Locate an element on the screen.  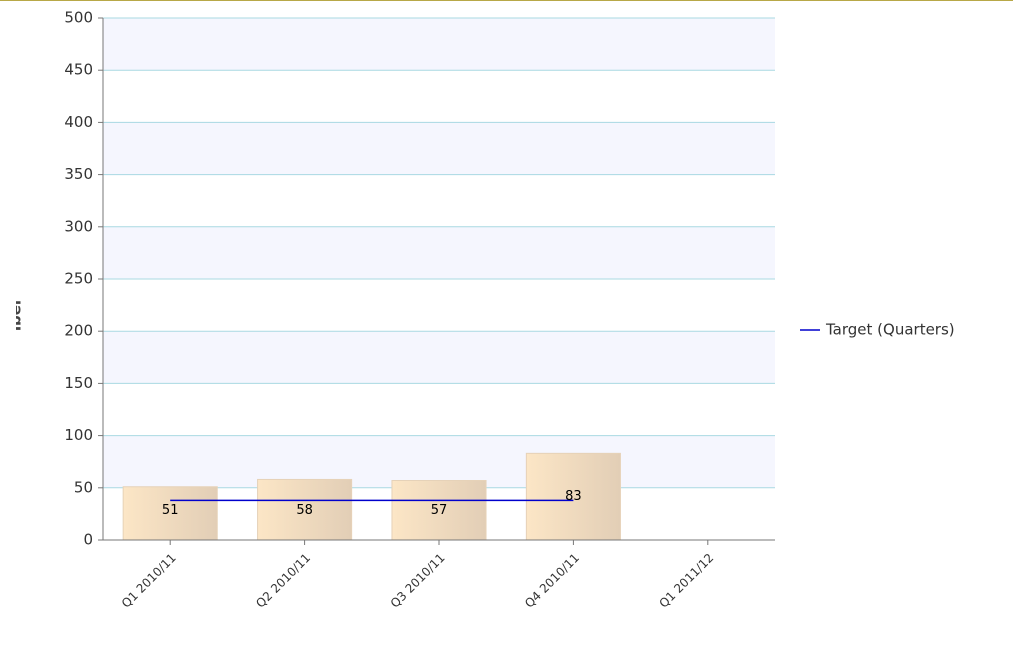
y-tick-label: 400 is located at coordinates (78, 122).